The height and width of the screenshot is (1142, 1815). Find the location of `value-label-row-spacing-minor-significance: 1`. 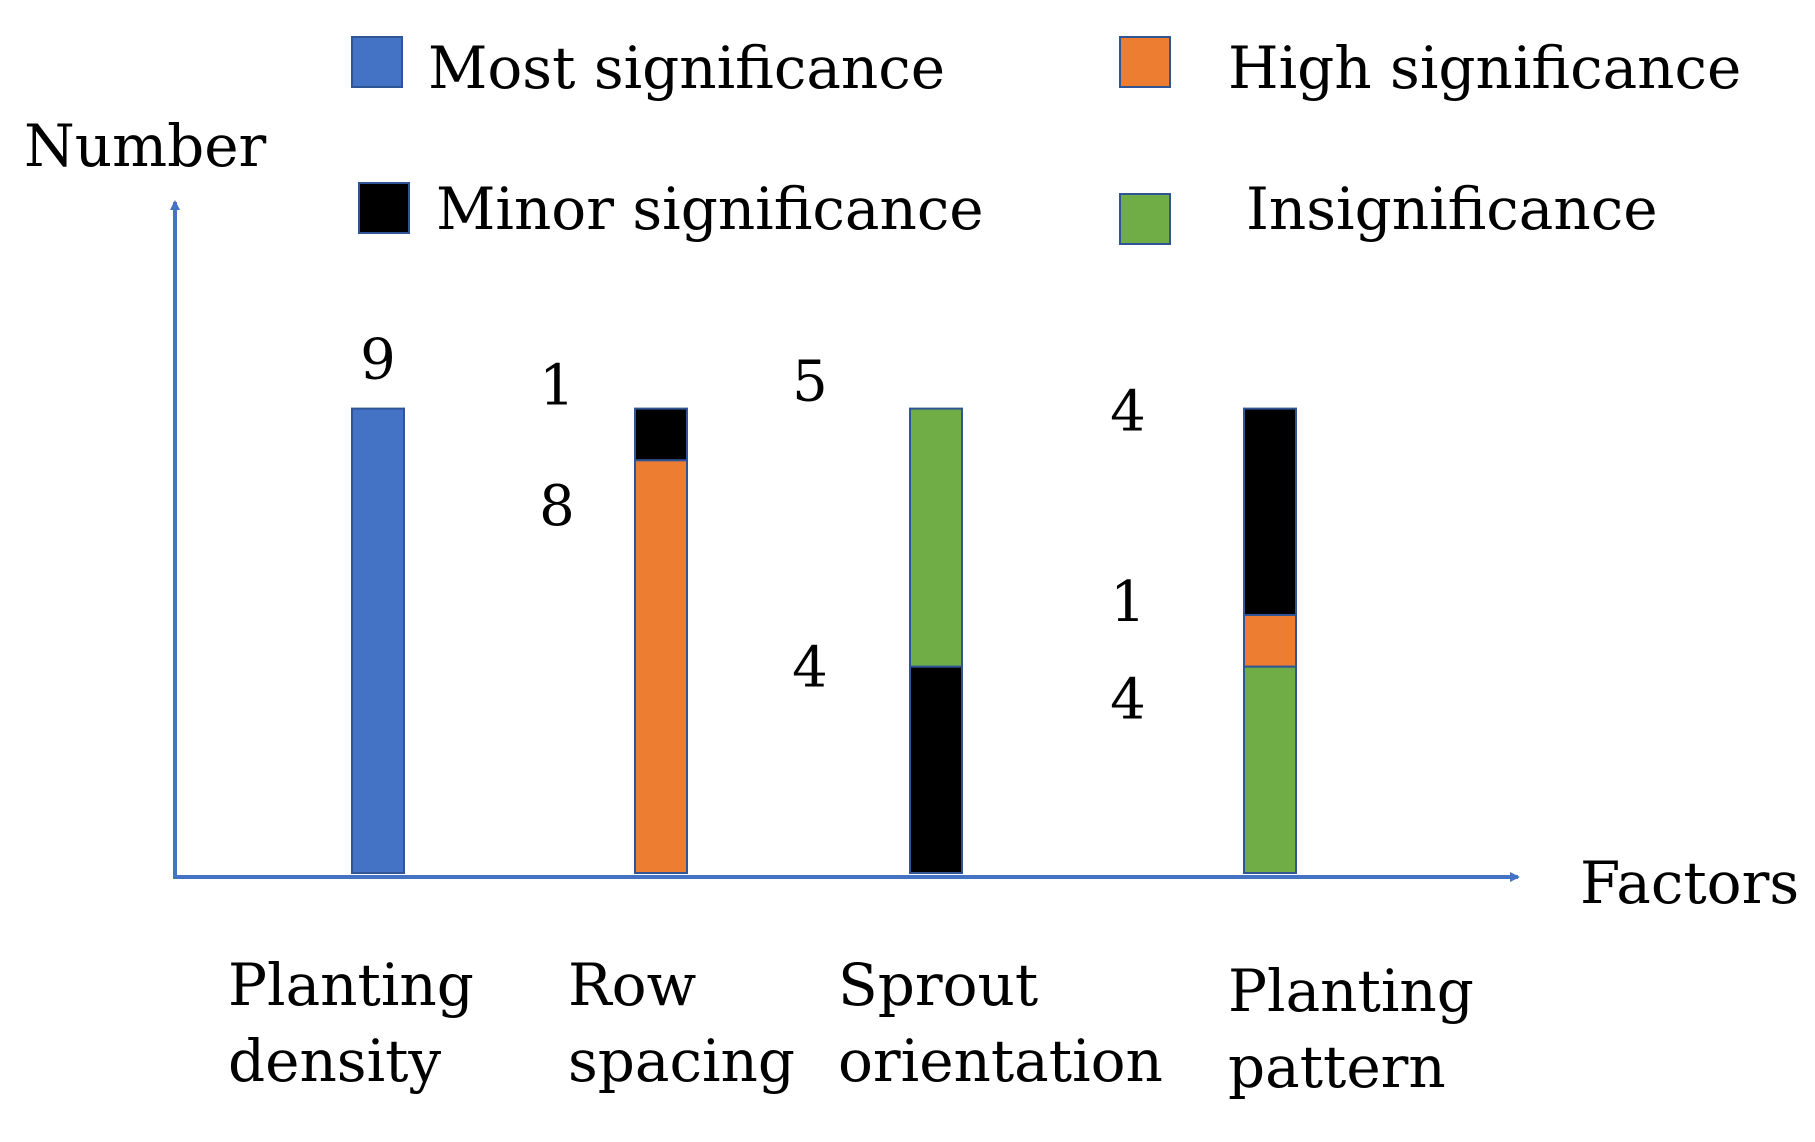

value-label-row-spacing-minor-significance: 1 is located at coordinates (557, 386).